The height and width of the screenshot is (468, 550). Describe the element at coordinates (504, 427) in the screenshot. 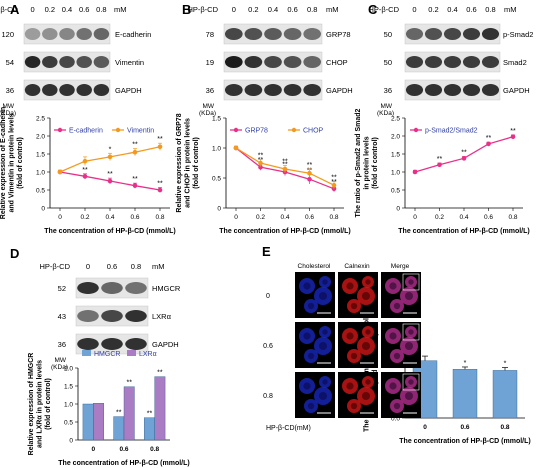

I see `category-label: 0.8` at that location.